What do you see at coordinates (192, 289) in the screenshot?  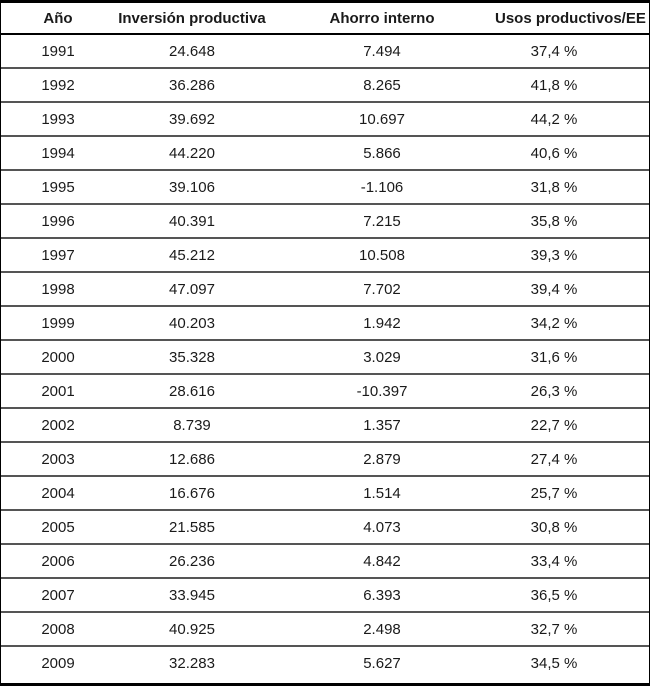 I see `table-cell: 47.097` at bounding box center [192, 289].